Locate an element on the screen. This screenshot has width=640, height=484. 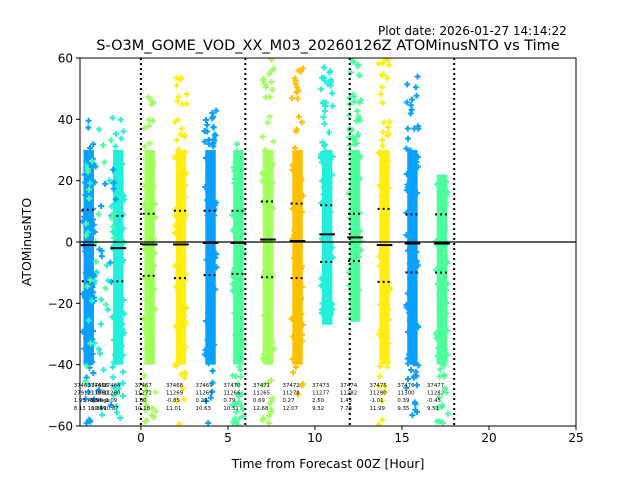
stats-cell: 2.50 is located at coordinates (318, 401).